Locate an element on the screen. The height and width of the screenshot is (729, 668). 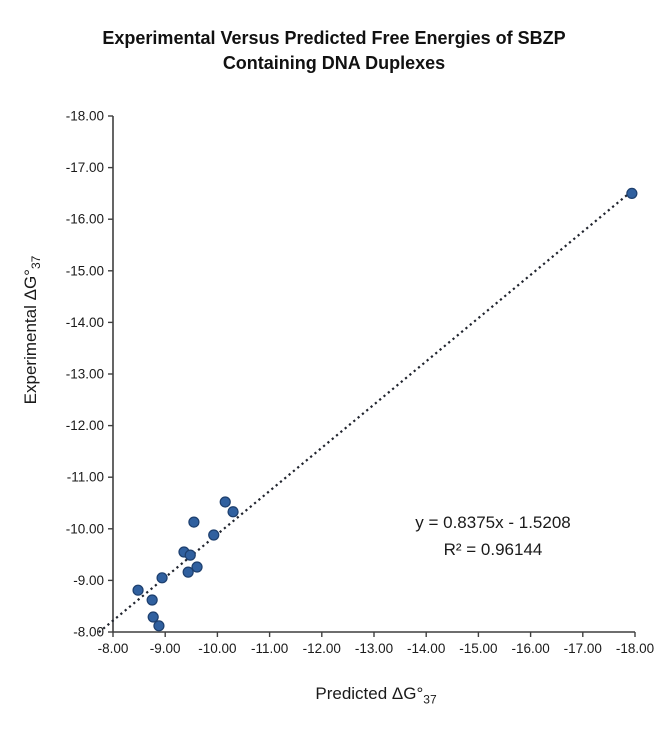
trendline-annotation: y = 0.8375x - 1.5208 R² = 0.96144 is located at coordinates (492, 536).